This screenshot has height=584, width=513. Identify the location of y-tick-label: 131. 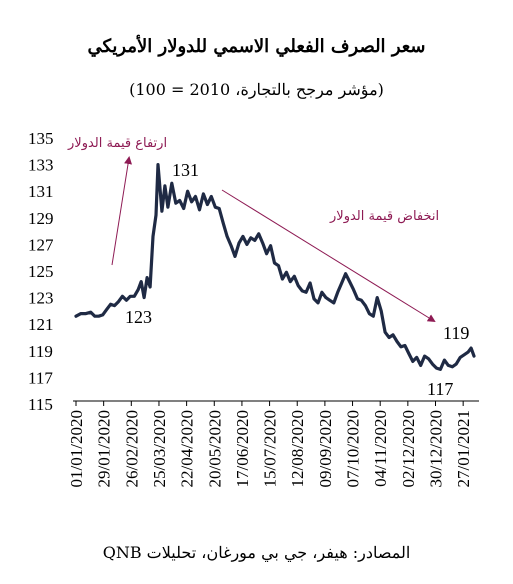
(41, 191).